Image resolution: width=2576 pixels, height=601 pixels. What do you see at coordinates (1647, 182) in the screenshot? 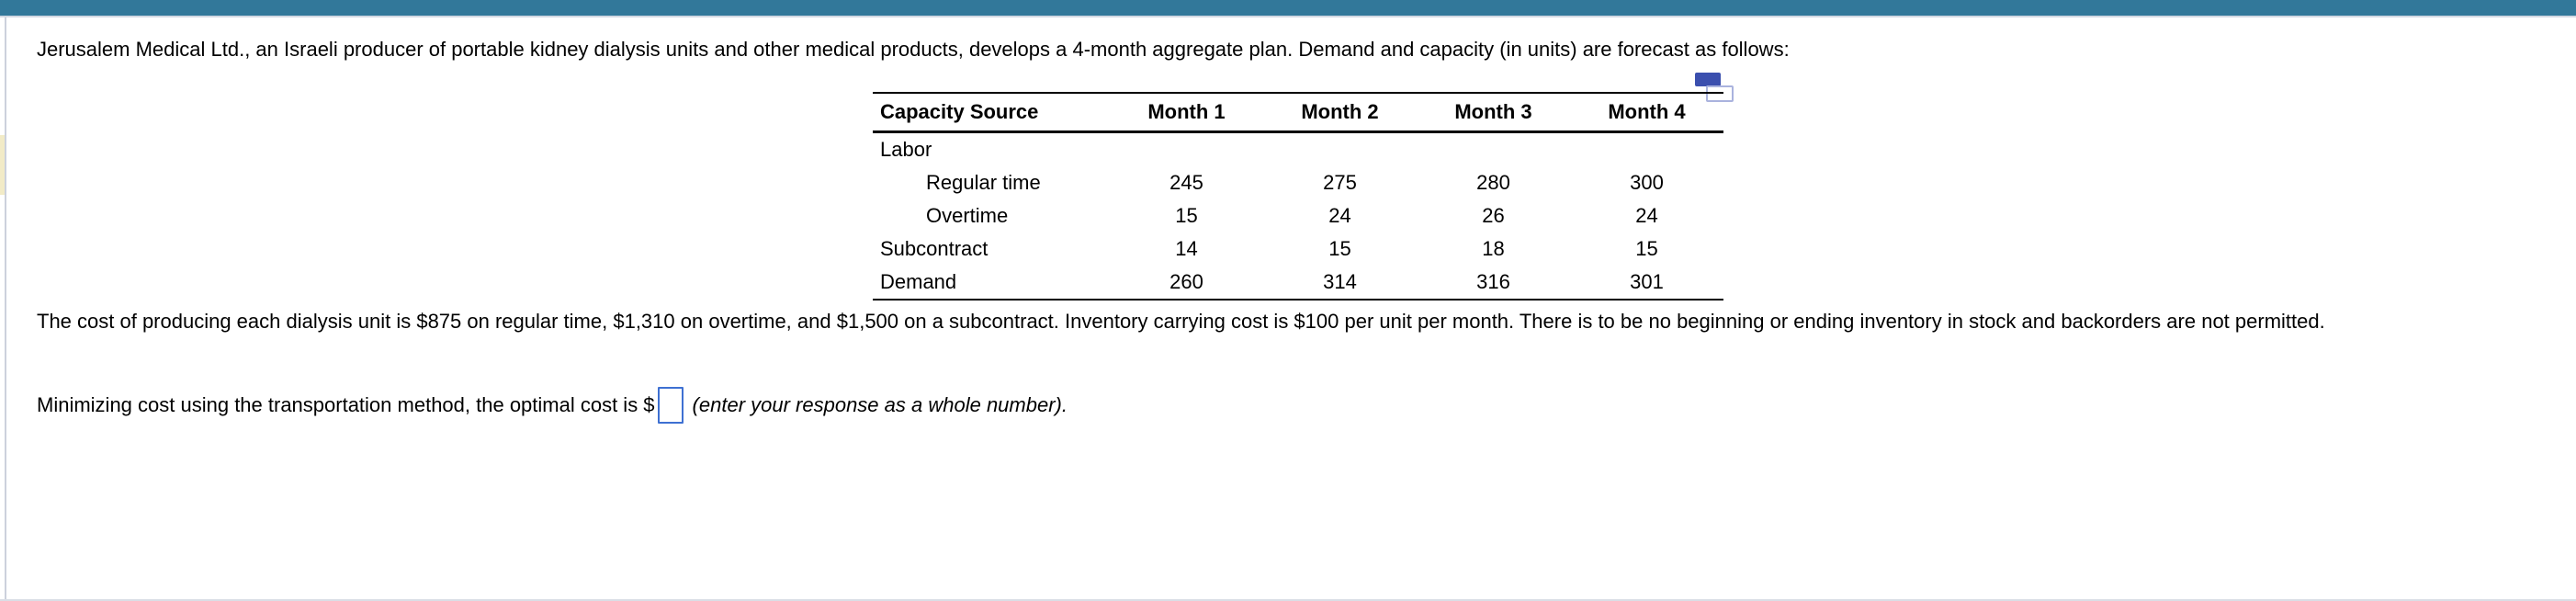
I see `table-cell: 300` at bounding box center [1647, 182].